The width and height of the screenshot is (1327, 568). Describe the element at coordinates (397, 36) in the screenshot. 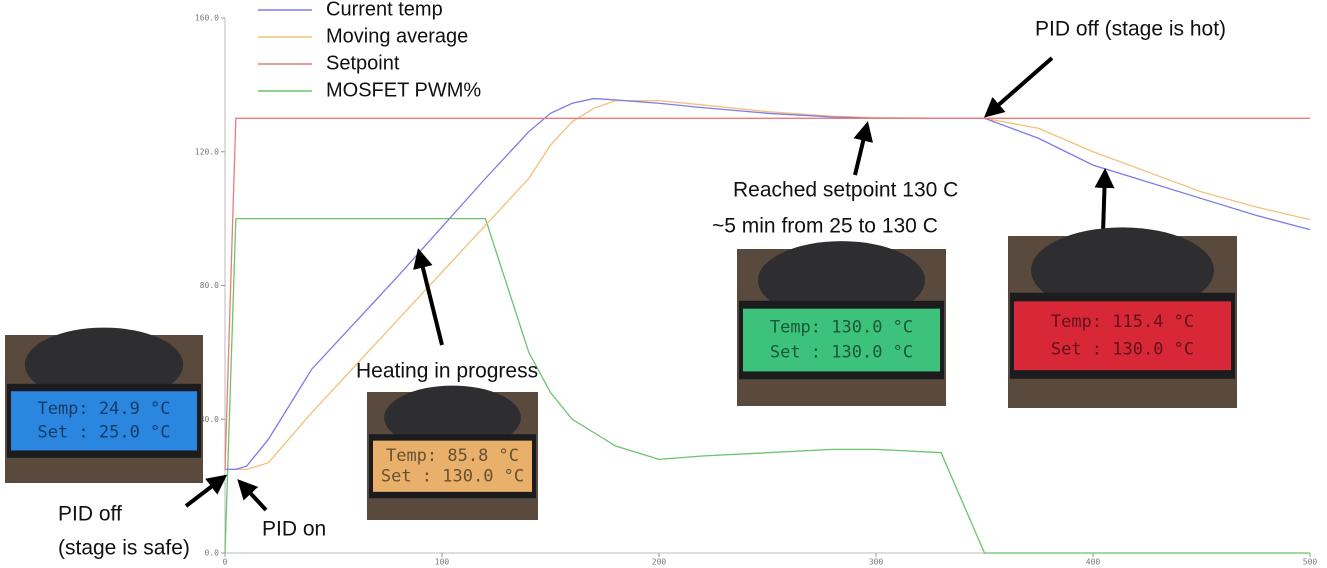

I see `legend-label: Moving average` at that location.